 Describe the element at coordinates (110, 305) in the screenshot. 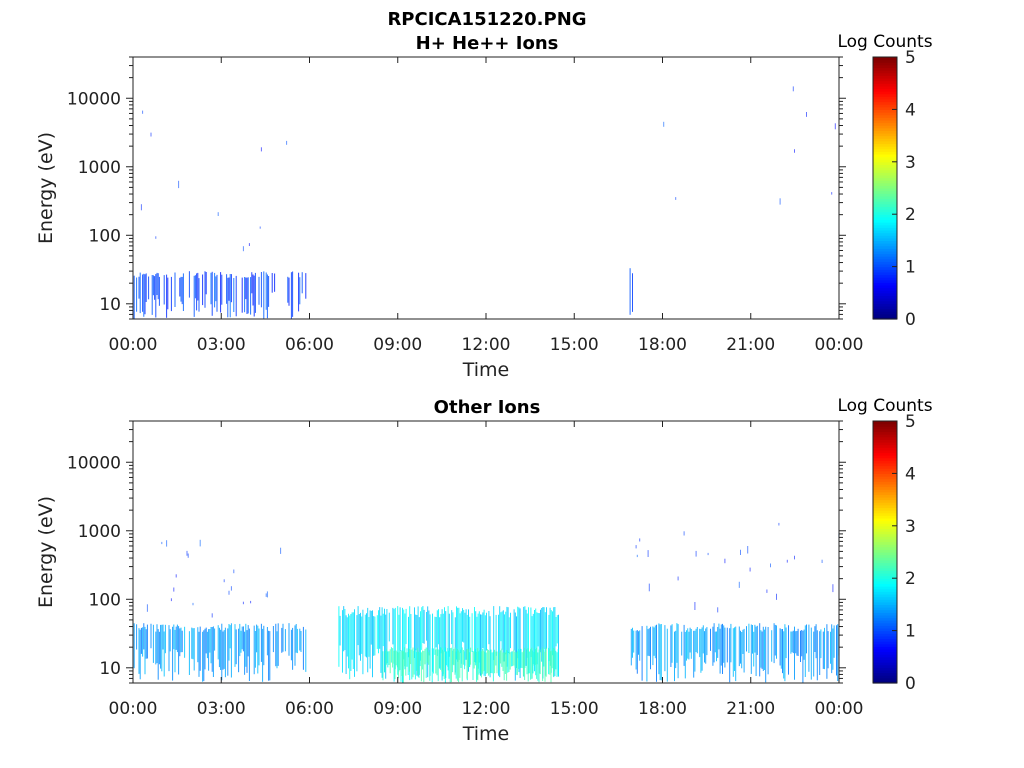

I see `y-tick-label: 10` at that location.